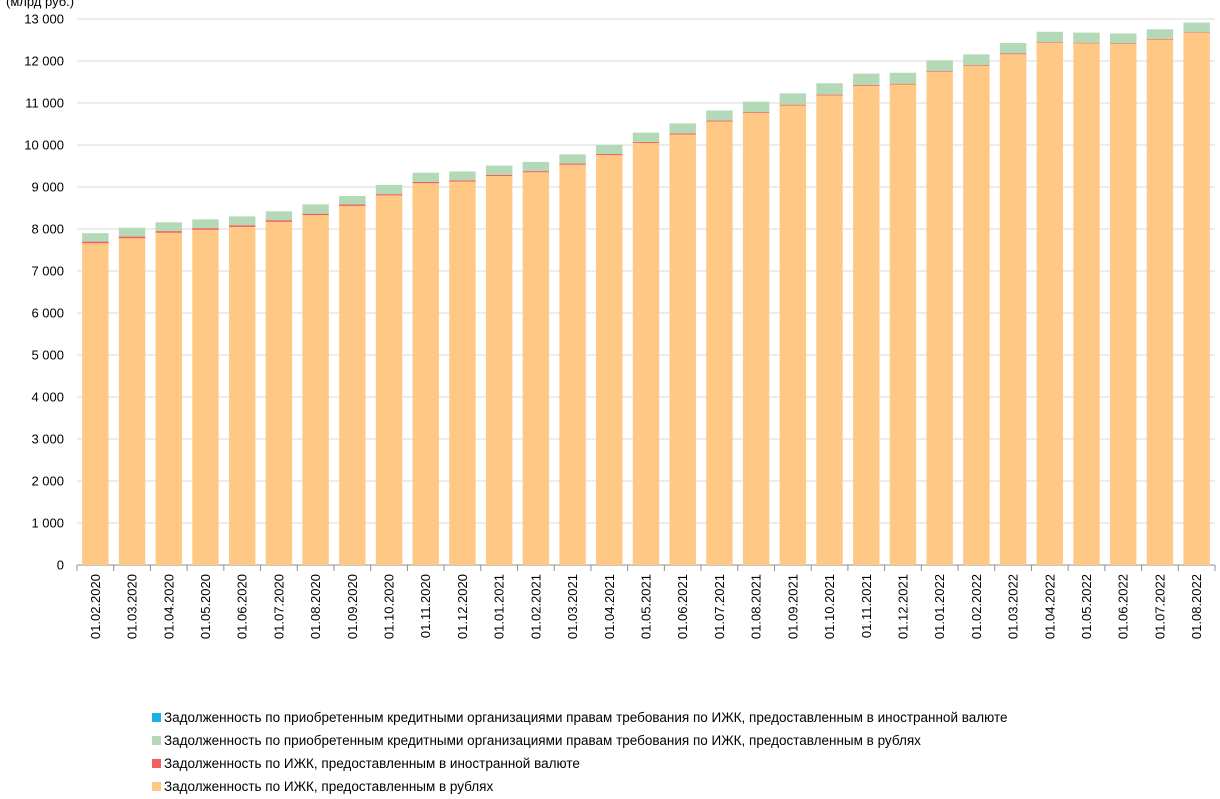 Image resolution: width=1220 pixels, height=799 pixels. What do you see at coordinates (205, 606) in the screenshot?
I see `x-tick-label: 01.05.2020` at bounding box center [205, 606].